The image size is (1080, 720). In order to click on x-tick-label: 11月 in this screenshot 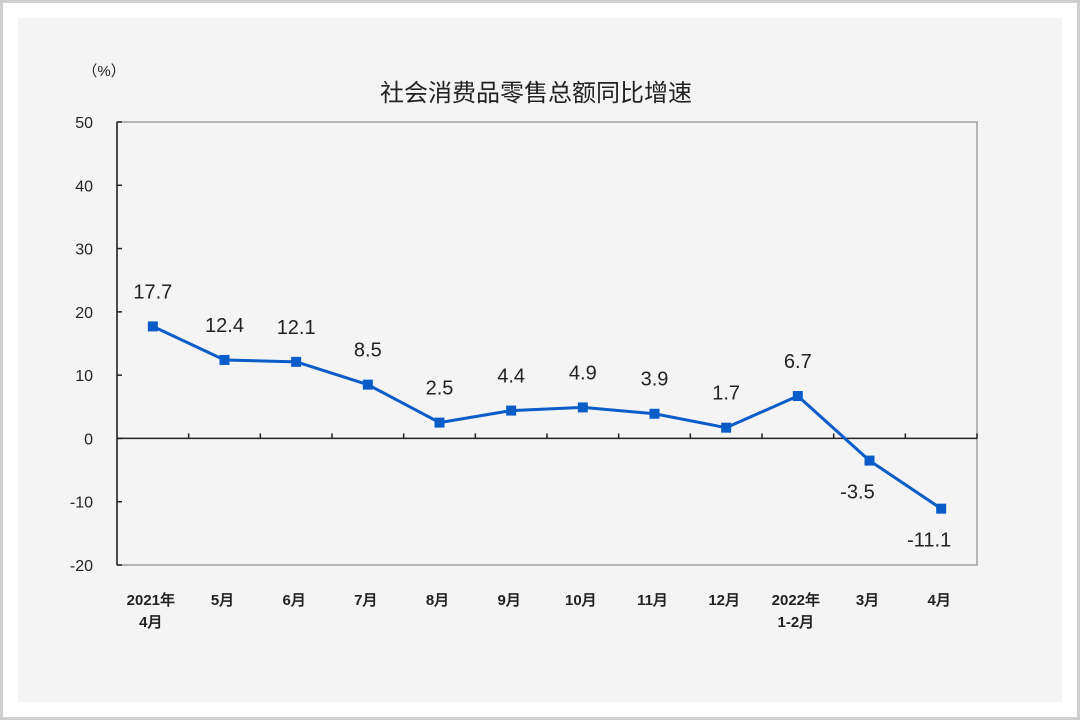, I will do `click(652, 600)`.